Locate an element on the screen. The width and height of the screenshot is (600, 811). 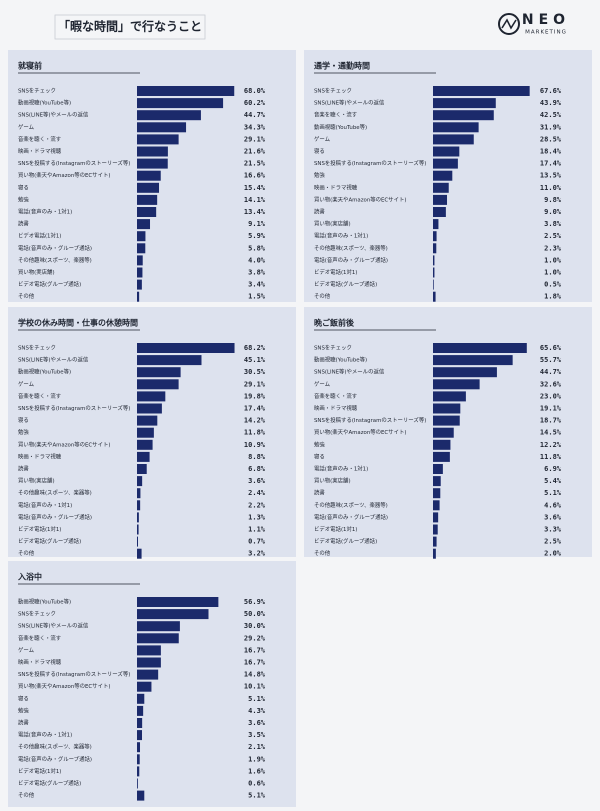
value-label: 1.5% is located at coordinates (257, 297).